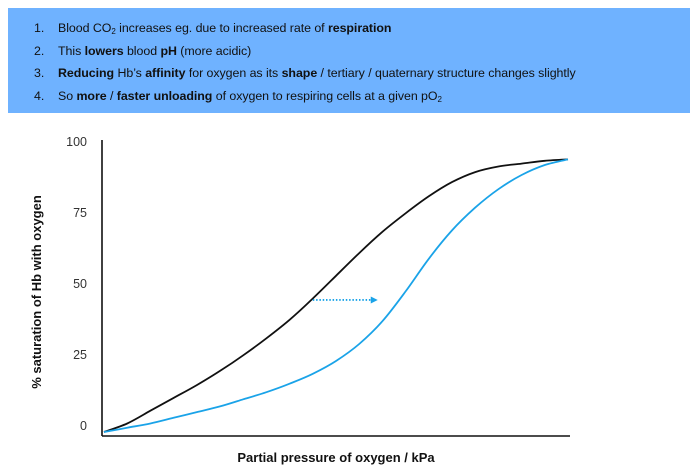  Describe the element at coordinates (214, 50) in the screenshot. I see `text-segment: (more acidic)` at that location.